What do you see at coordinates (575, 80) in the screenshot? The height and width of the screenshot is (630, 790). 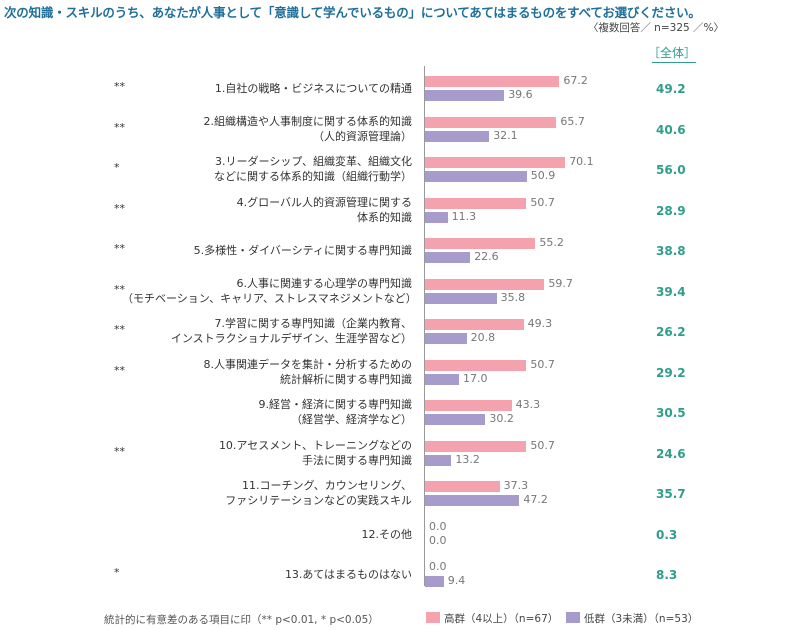 I see `value-label-high: 67.2` at bounding box center [575, 80].